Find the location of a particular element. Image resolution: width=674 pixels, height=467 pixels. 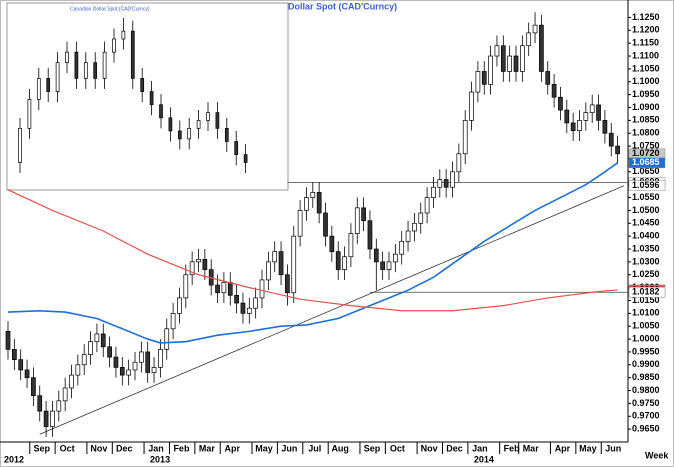

y-tick-label: 1.0250 is located at coordinates (646, 274).